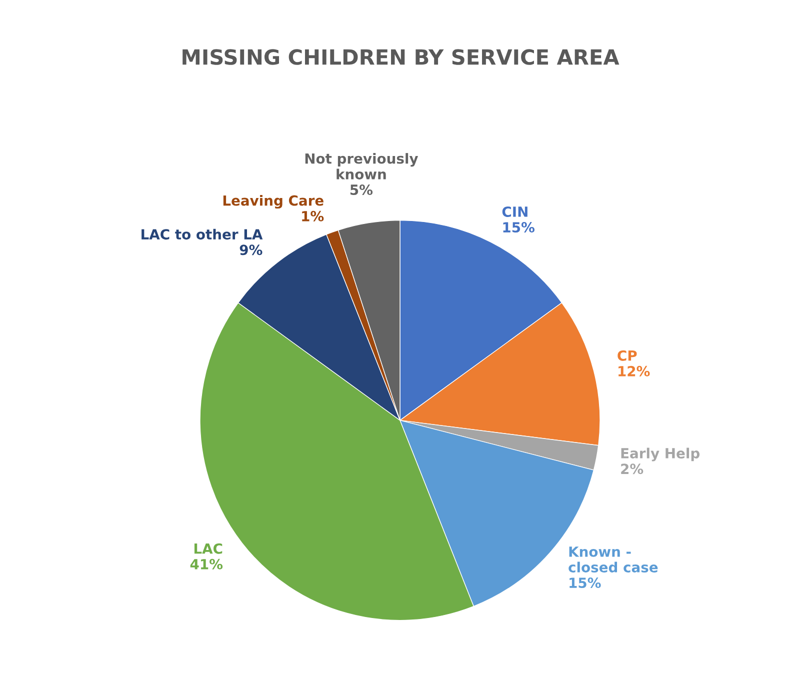 The width and height of the screenshot is (800, 697). What do you see at coordinates (401, 57) in the screenshot?
I see `chart-title: MISSING CHILDREN BY SERVICE AREA` at bounding box center [401, 57].